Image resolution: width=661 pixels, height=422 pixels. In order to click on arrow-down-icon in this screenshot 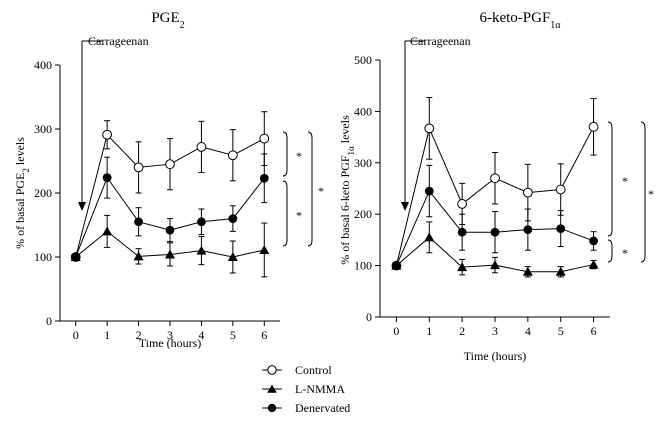, I will do `click(405, 206)`.